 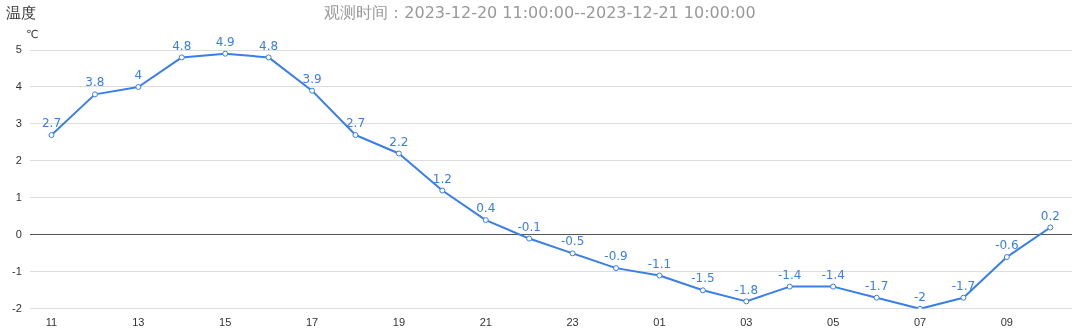 What do you see at coordinates (486, 208) in the screenshot?
I see `data-label: 0.4` at bounding box center [486, 208].